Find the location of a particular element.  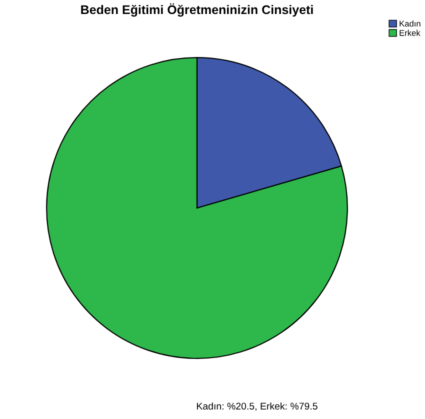

chart-title: Beden Eğitimi Öğretmeninizin Cinsiyeti is located at coordinates (197, 10).